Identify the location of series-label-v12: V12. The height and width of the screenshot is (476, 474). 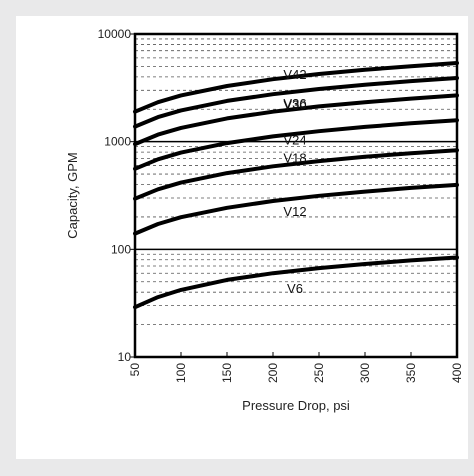
(294, 211).